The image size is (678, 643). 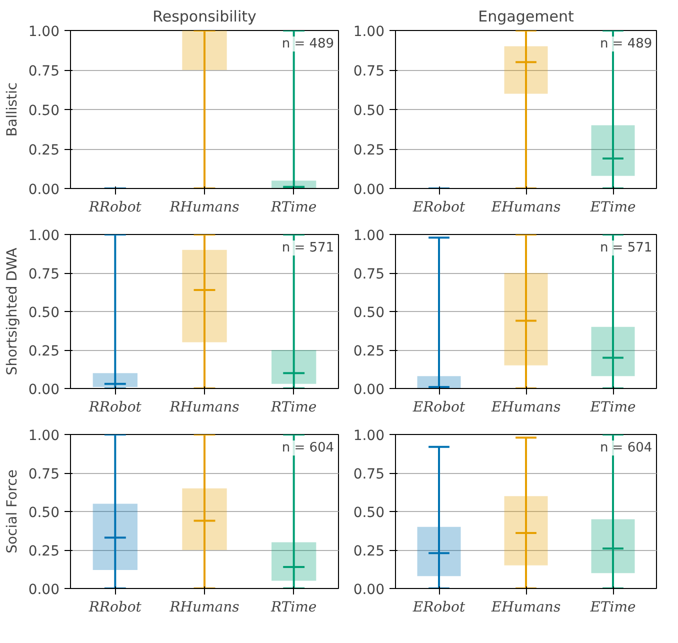 I want to click on y-axis-title: Ballistic, so click(x=12, y=109).